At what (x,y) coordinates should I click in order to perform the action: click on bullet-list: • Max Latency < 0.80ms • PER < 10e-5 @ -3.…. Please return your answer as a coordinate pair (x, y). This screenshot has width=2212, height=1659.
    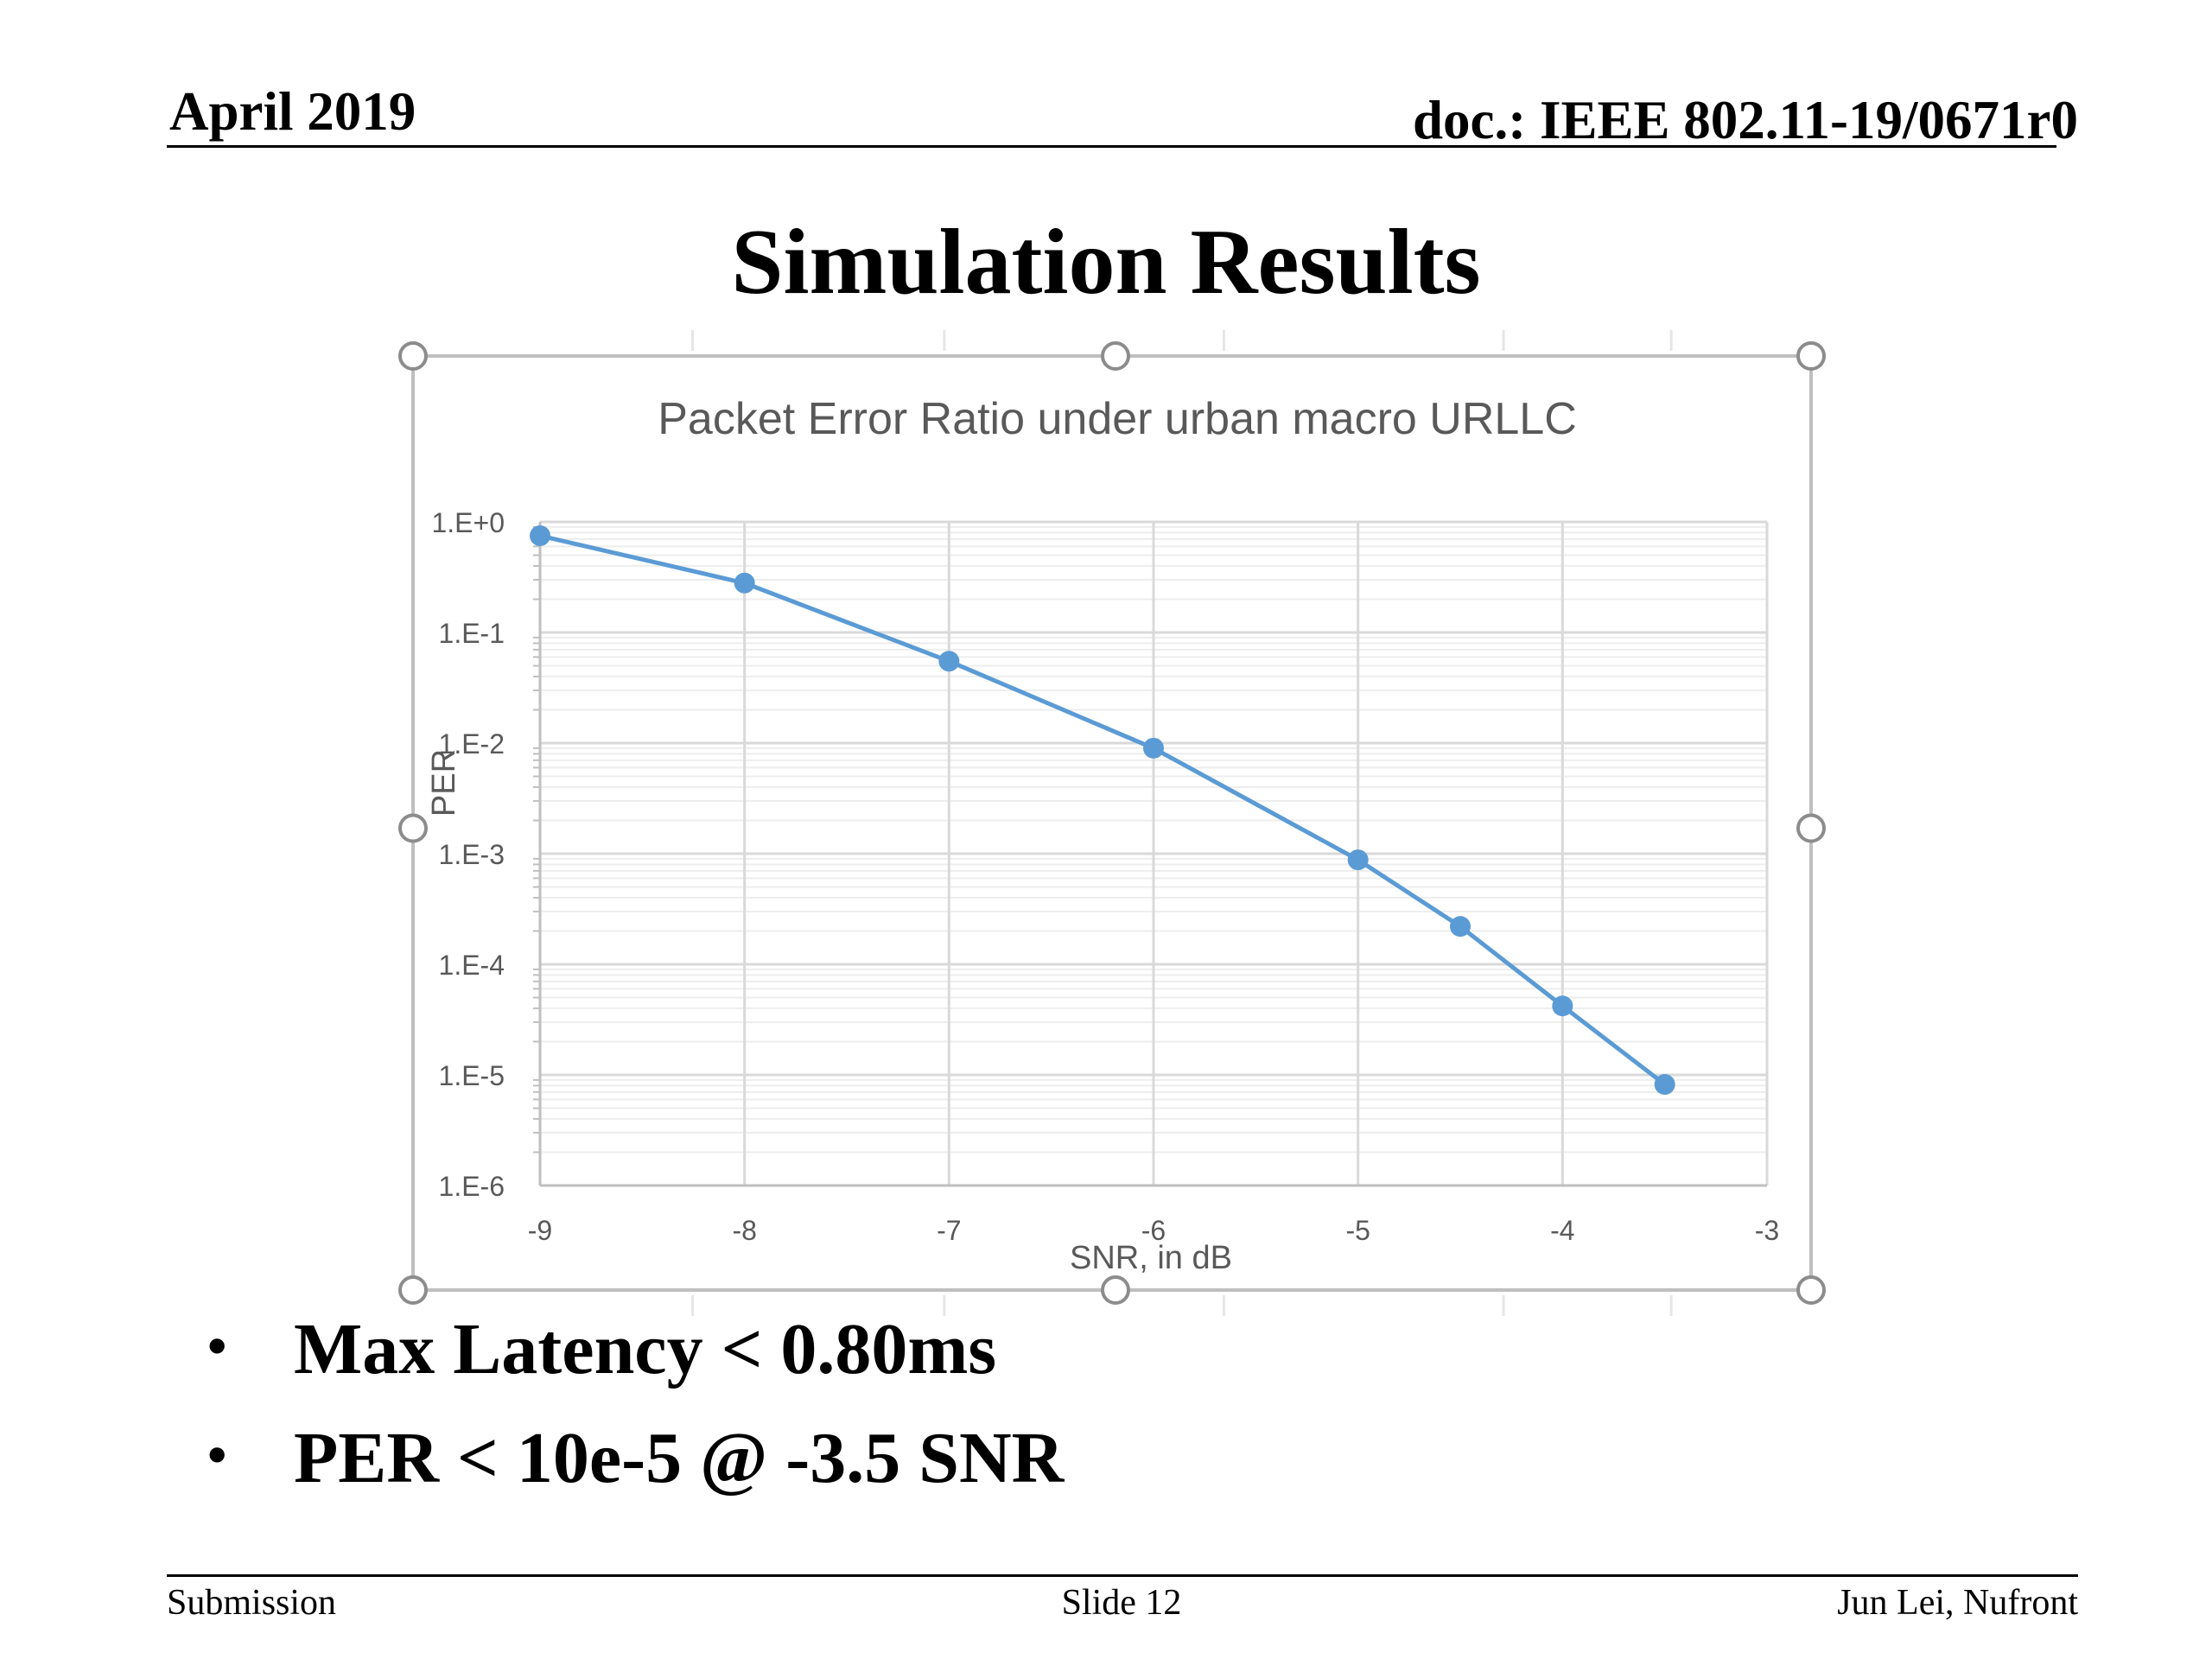
    Looking at the image, I should click on (635, 1422).